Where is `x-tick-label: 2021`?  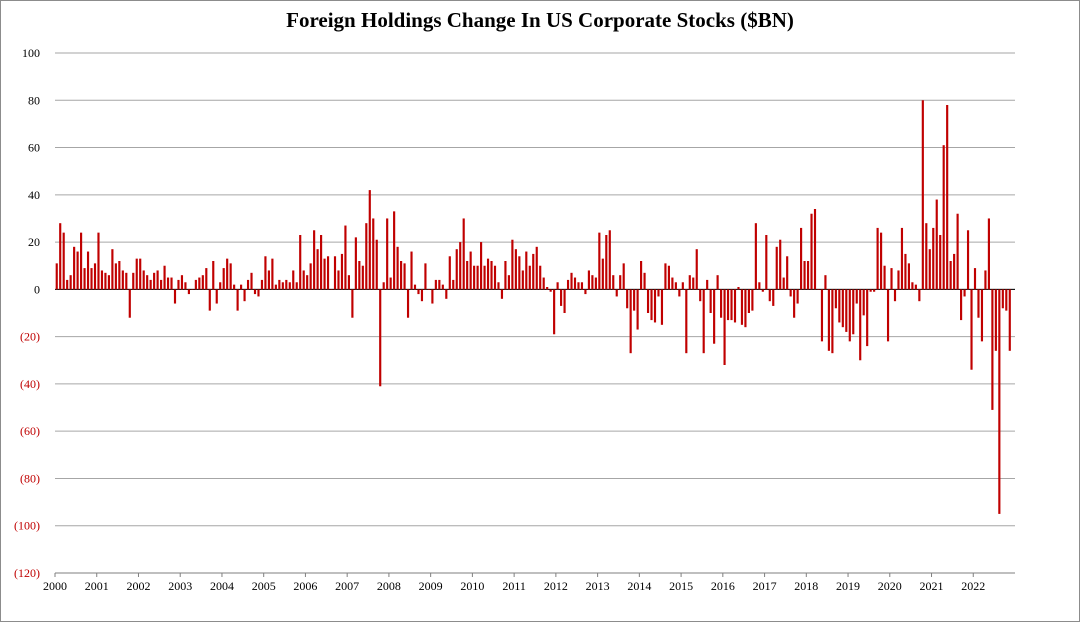
x-tick-label: 2021 is located at coordinates (932, 586).